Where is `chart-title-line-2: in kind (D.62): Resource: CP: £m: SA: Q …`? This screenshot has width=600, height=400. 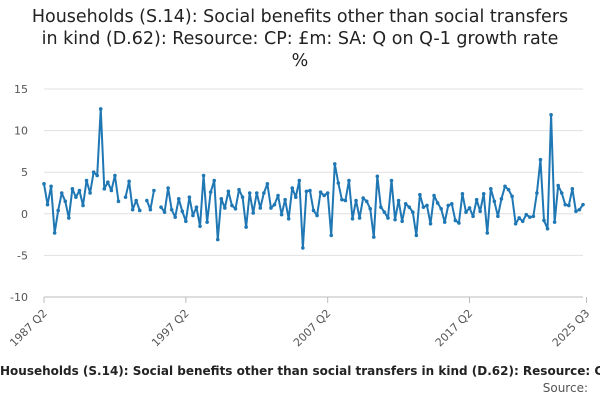
chart-title-line-2: in kind (D.62): Resource: CP: £m: SA: Q … is located at coordinates (300, 39).